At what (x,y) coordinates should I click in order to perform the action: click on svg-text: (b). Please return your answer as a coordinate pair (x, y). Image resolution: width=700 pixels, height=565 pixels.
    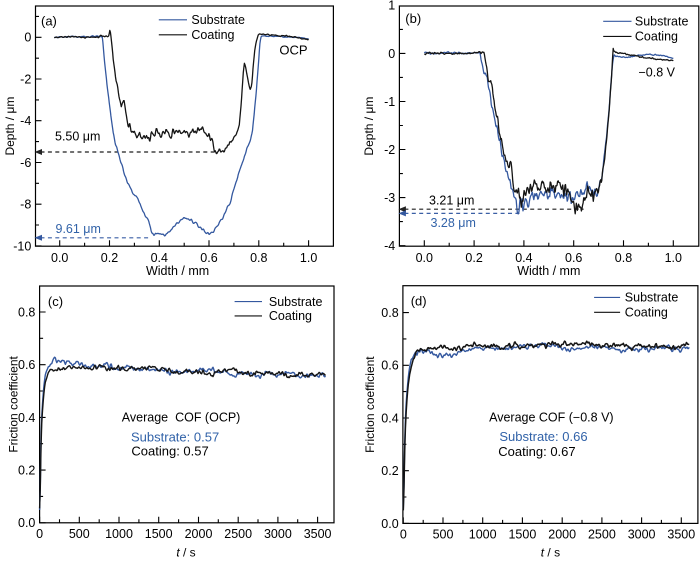
    Looking at the image, I should click on (413, 18).